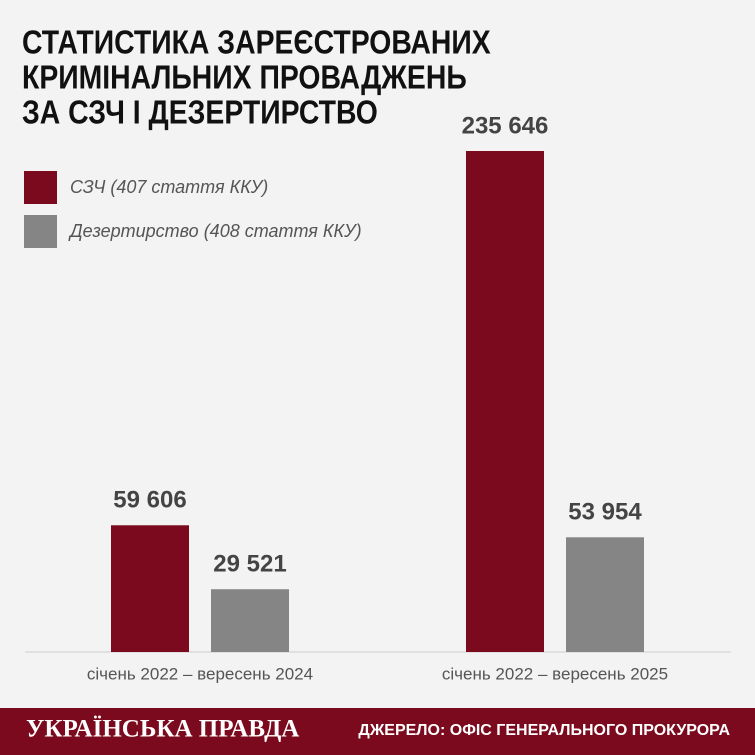 This screenshot has width=755, height=755. I want to click on footer-band, so click(377, 731).